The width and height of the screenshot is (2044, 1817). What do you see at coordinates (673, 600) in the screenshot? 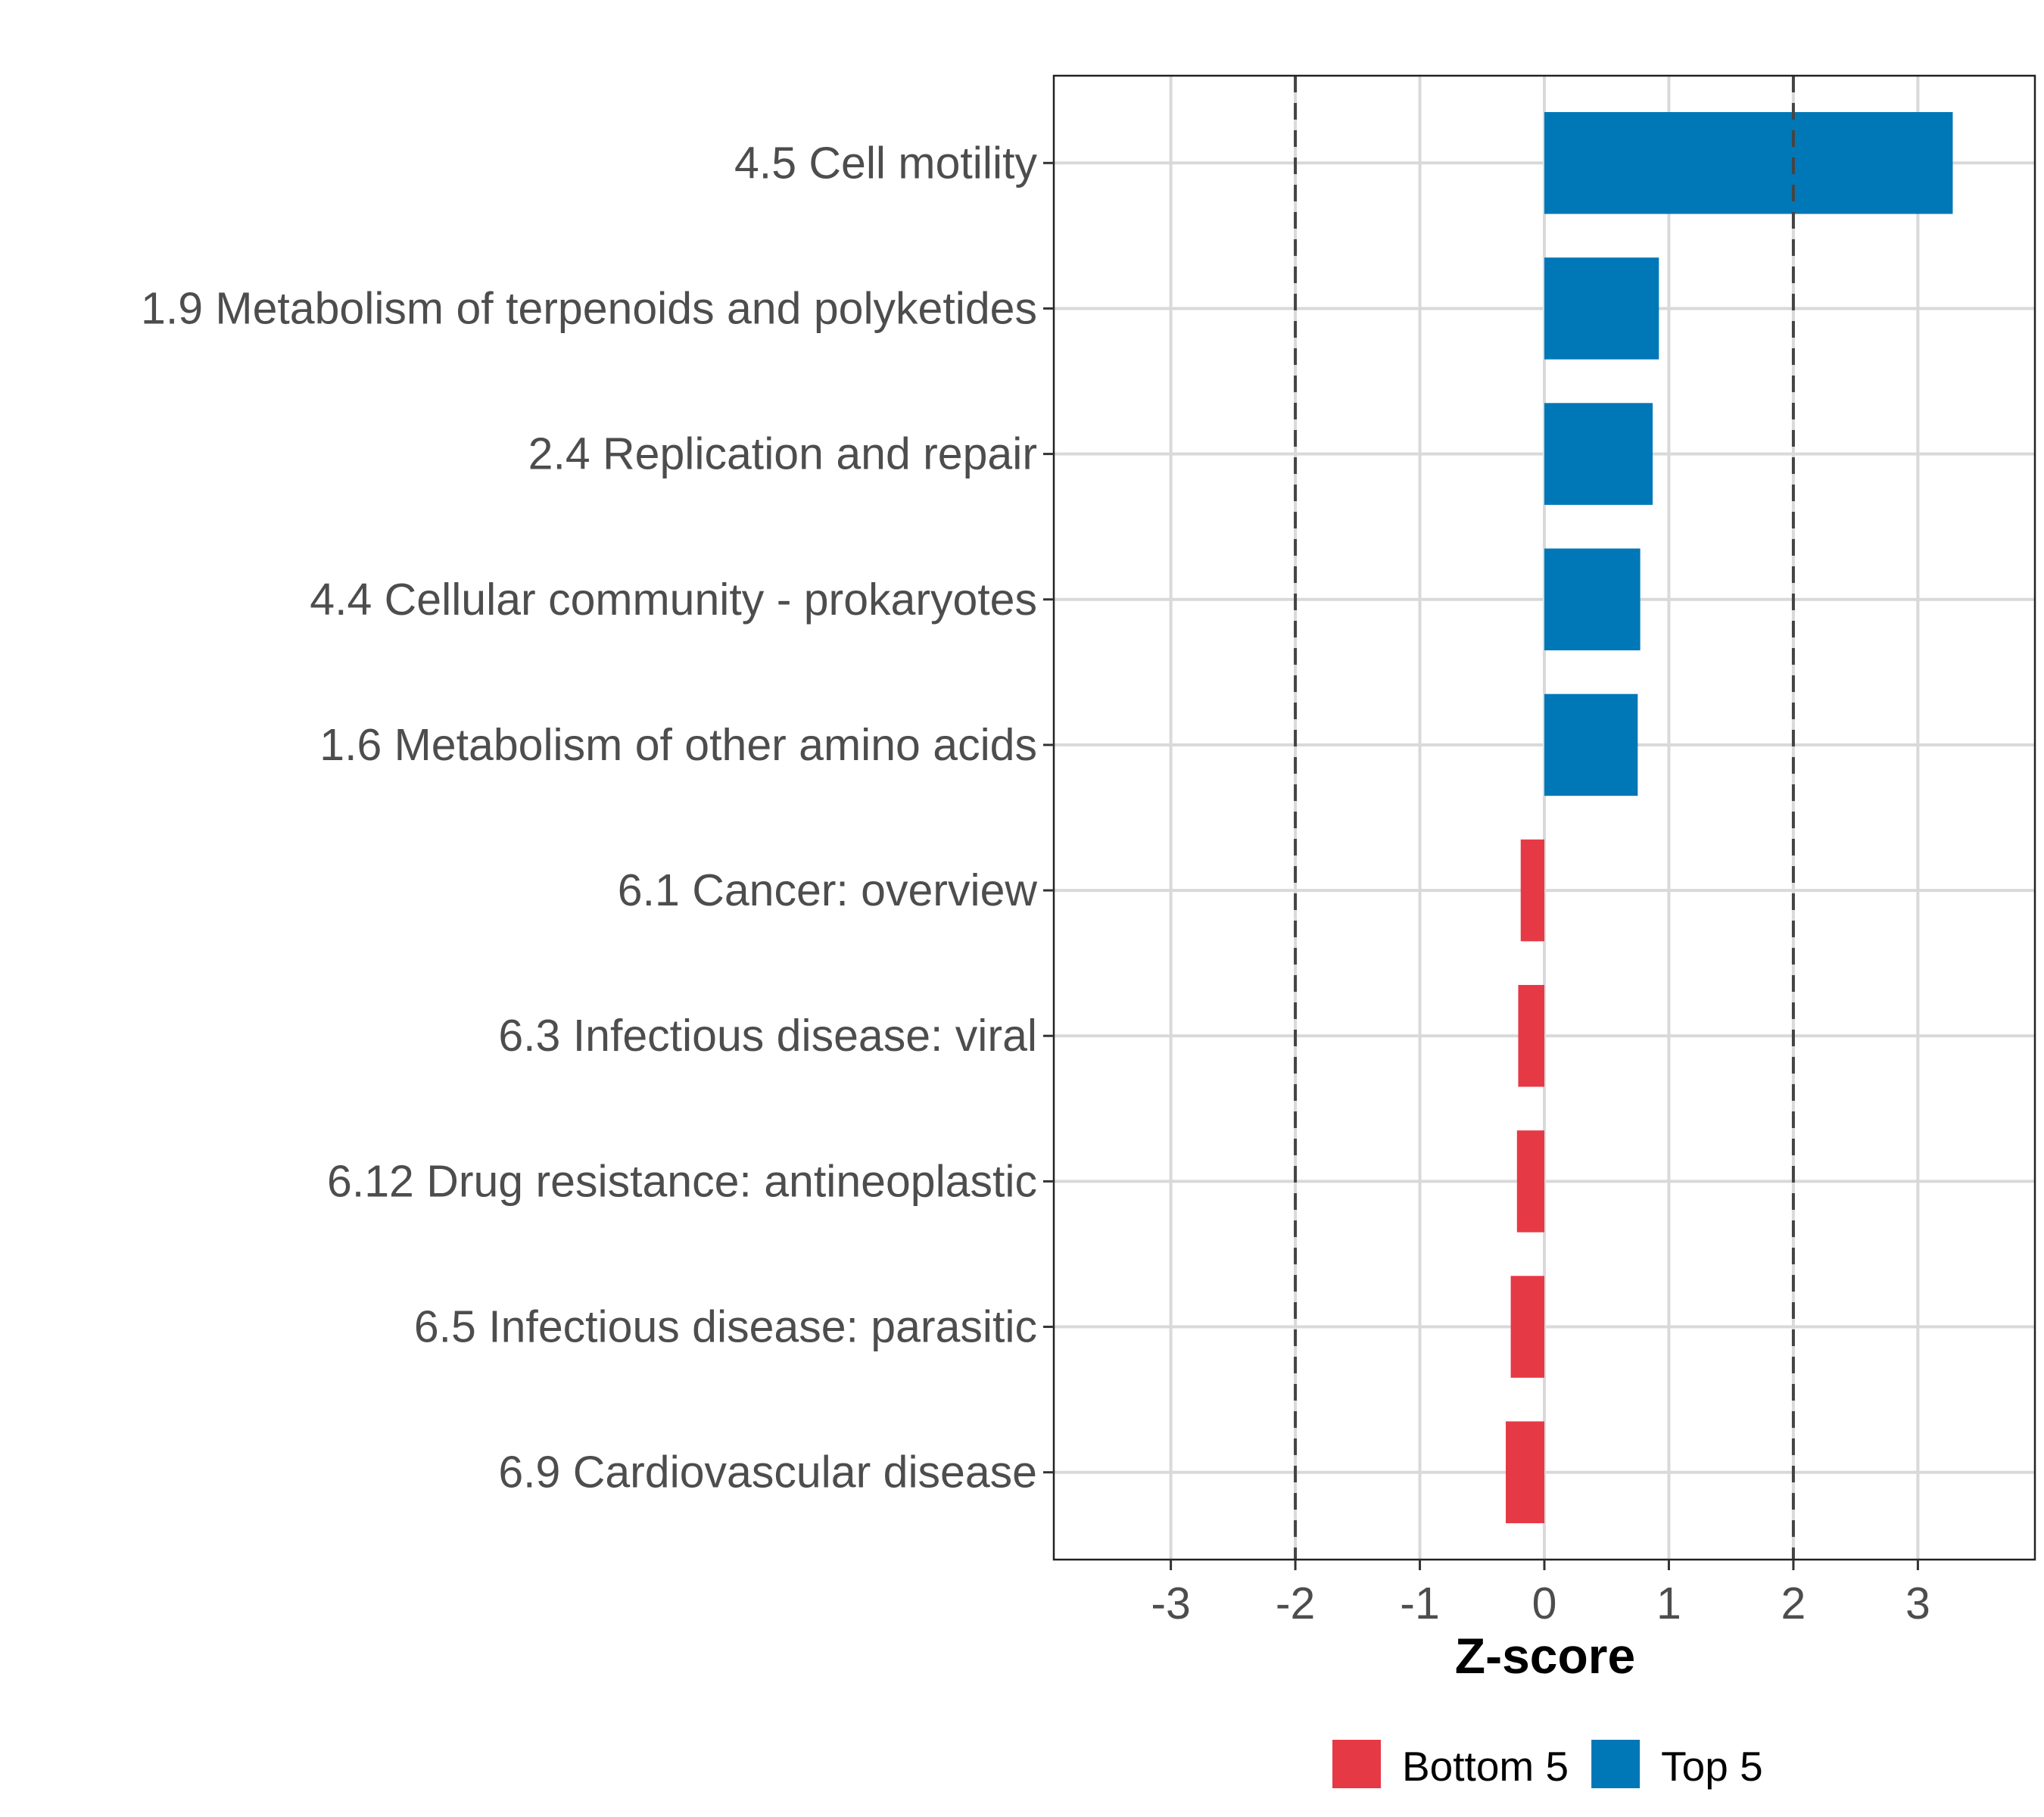
I see `y-tick-label: 4.4 Cellular community - prokaryotes` at bounding box center [673, 600].